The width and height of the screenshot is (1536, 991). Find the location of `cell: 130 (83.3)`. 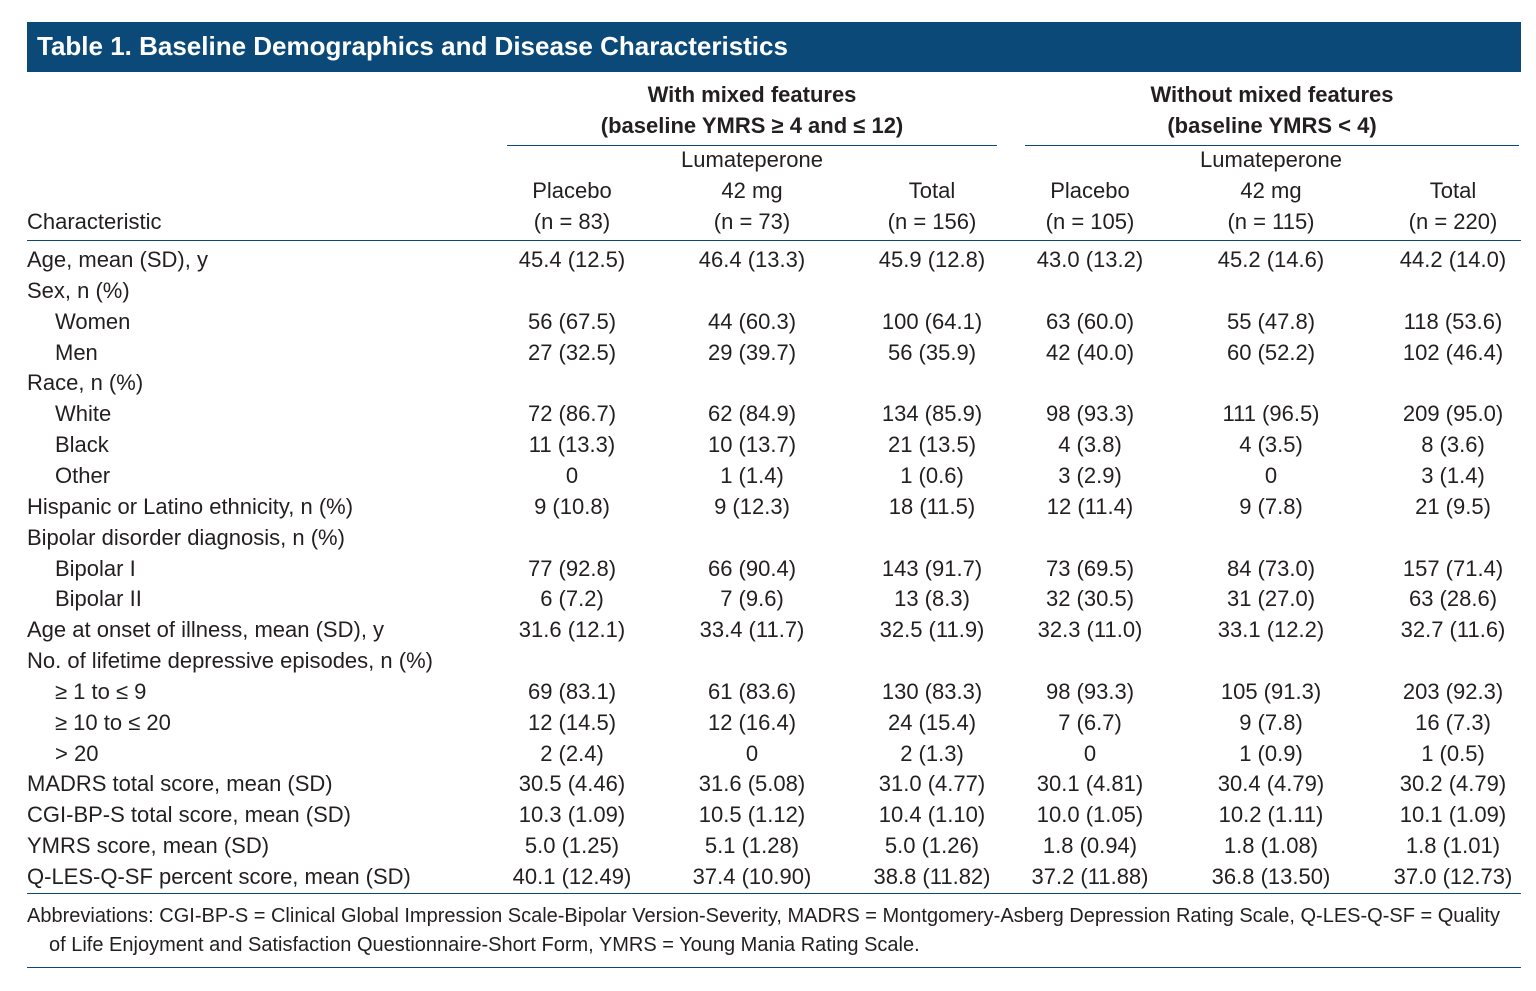

cell: 130 (83.3) is located at coordinates (932, 691).